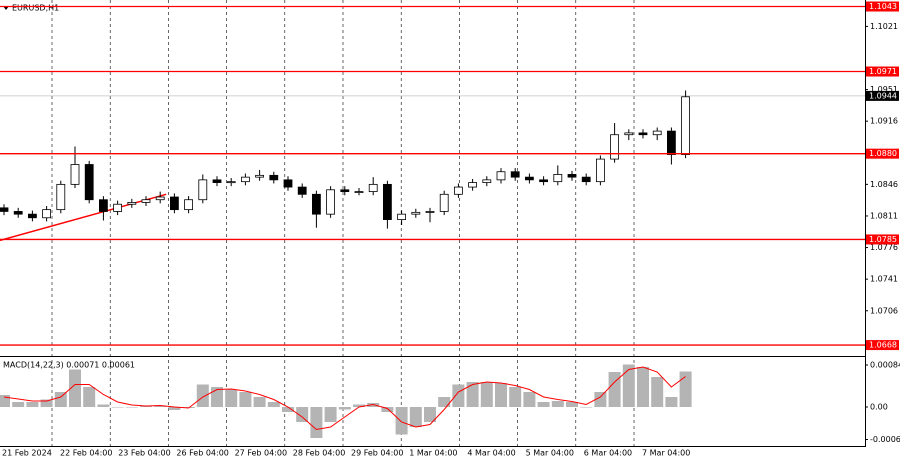 The height and width of the screenshot is (460, 900). What do you see at coordinates (491, 453) in the screenshot?
I see `x-tick-label: 4 Mar 04:00` at bounding box center [491, 453].